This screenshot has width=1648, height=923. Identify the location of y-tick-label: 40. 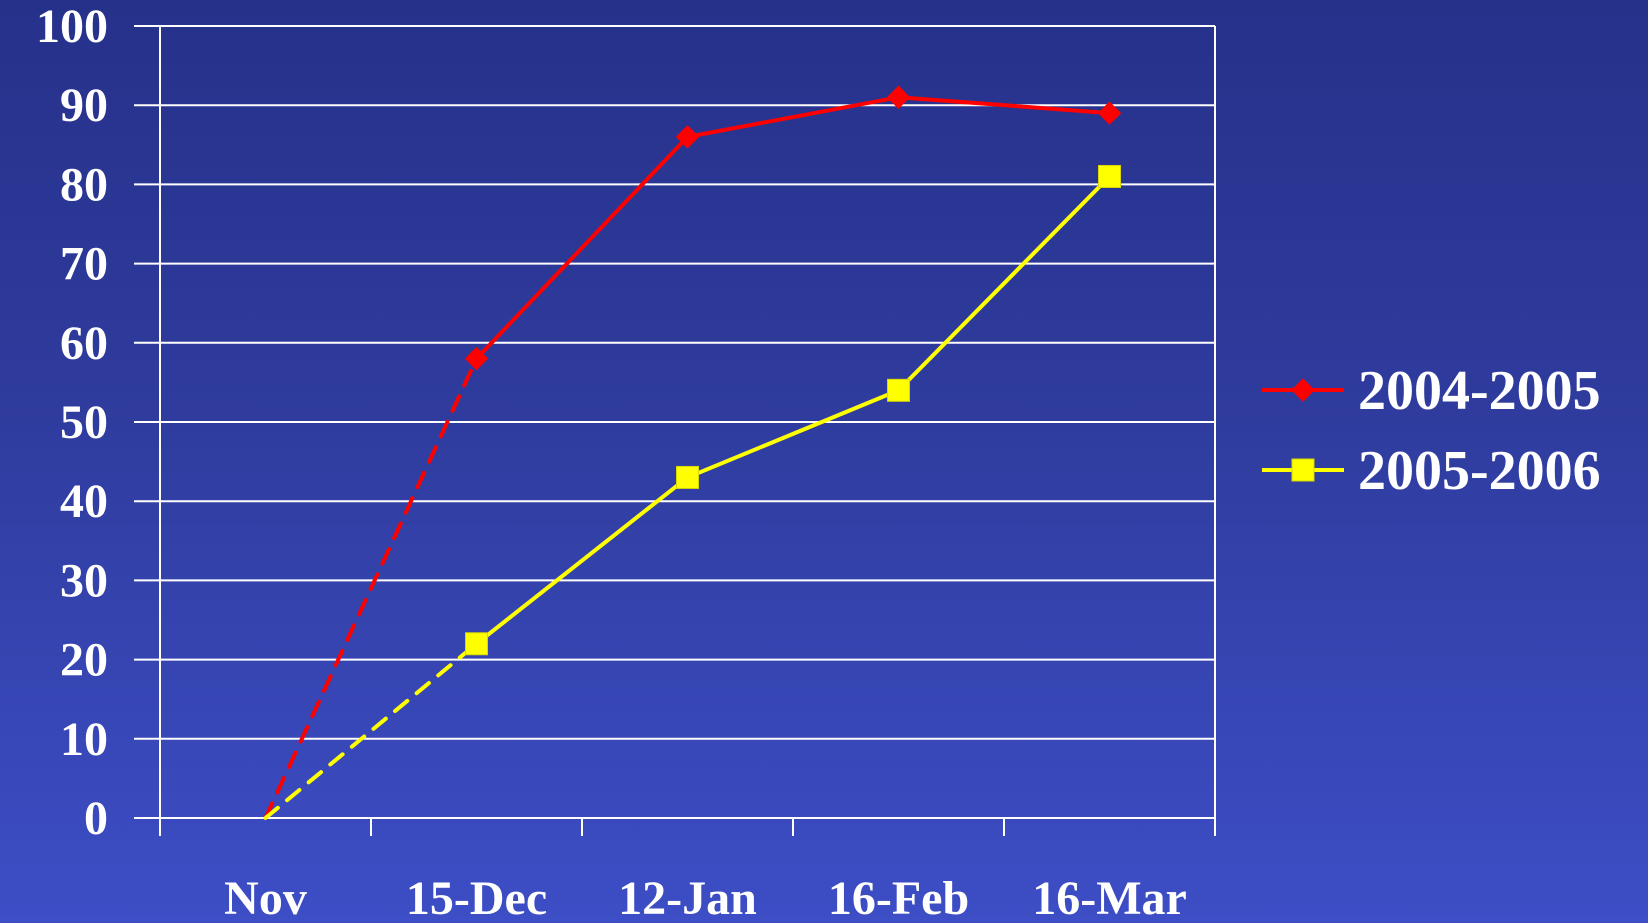
(84, 501).